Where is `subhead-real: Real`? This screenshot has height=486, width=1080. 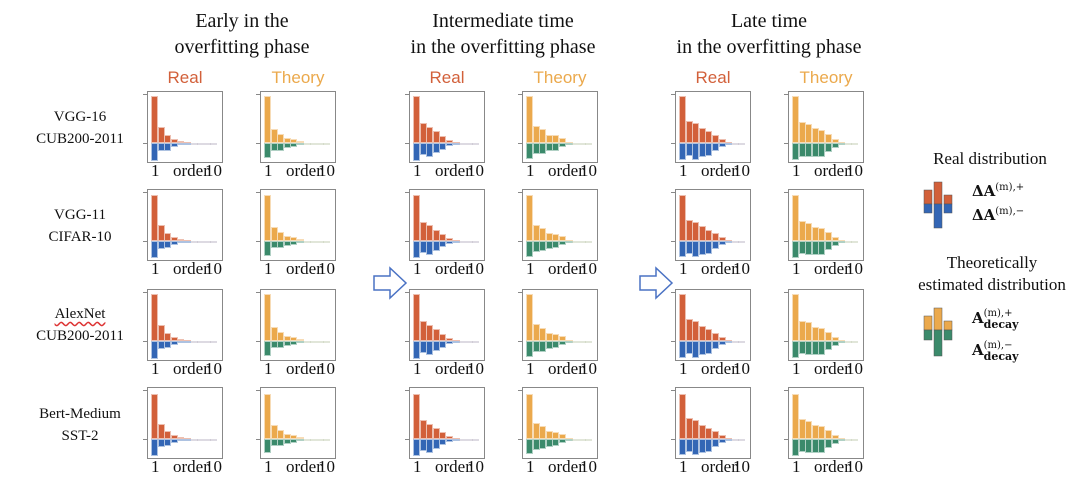
subhead-real: Real is located at coordinates (447, 77).